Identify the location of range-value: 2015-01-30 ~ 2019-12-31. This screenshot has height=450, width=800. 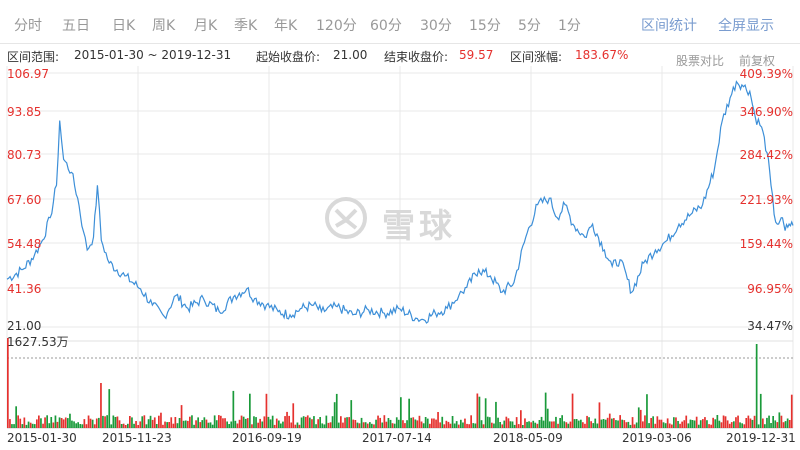
(153, 55).